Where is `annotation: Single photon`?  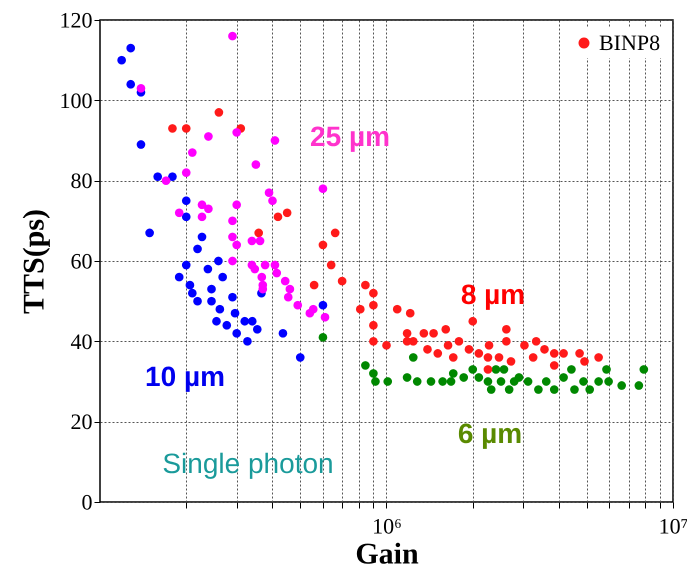
annotation: Single photon is located at coordinates (248, 463).